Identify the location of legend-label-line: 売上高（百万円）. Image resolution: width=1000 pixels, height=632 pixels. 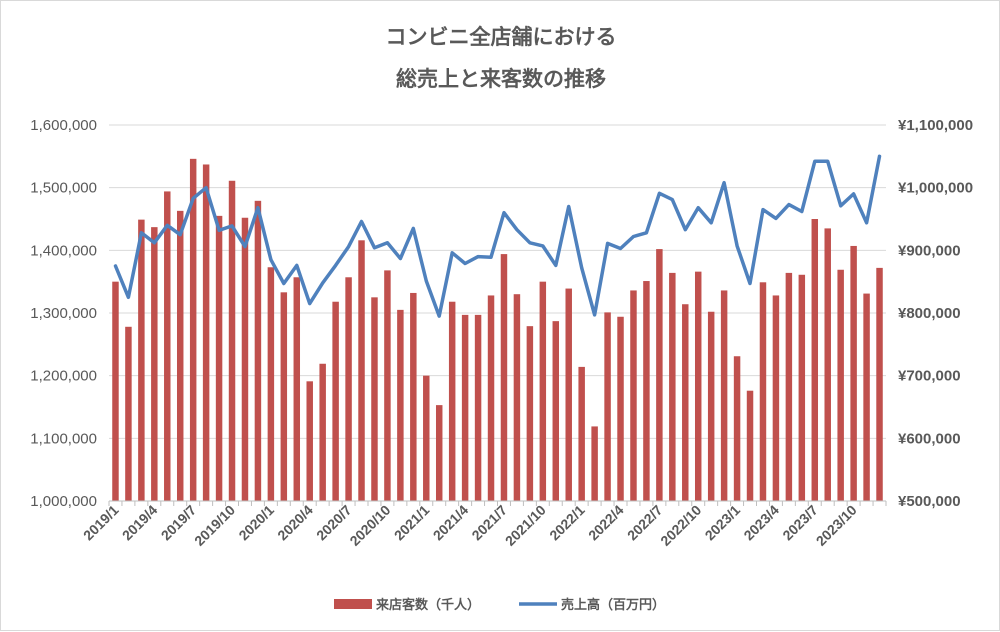
(613, 605).